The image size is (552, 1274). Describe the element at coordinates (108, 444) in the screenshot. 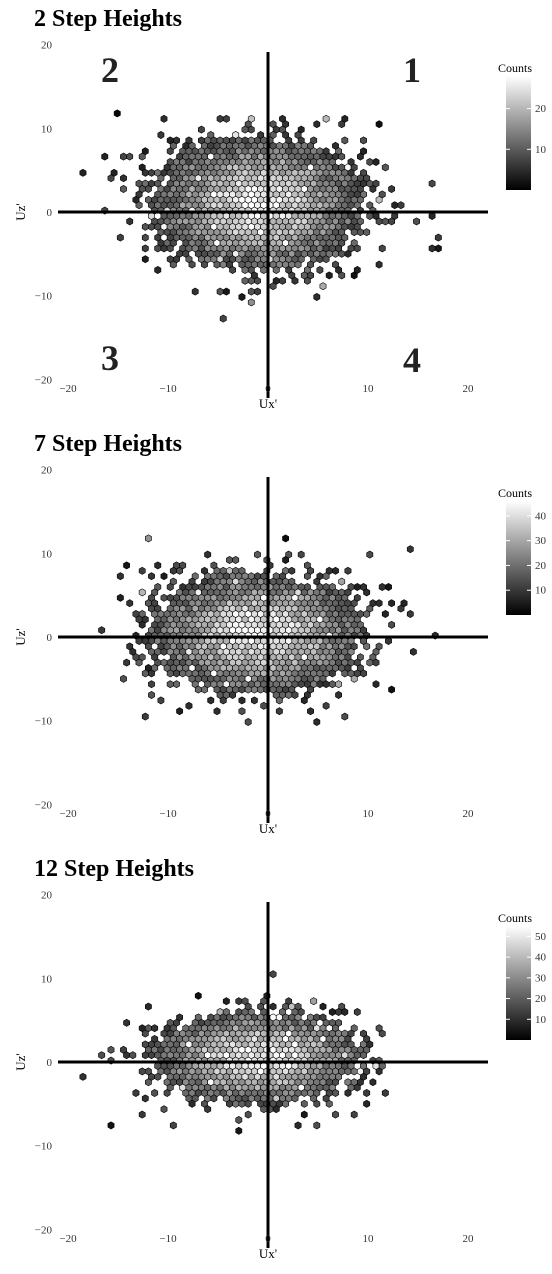

I see `panel-title: 7 Step Heights` at that location.